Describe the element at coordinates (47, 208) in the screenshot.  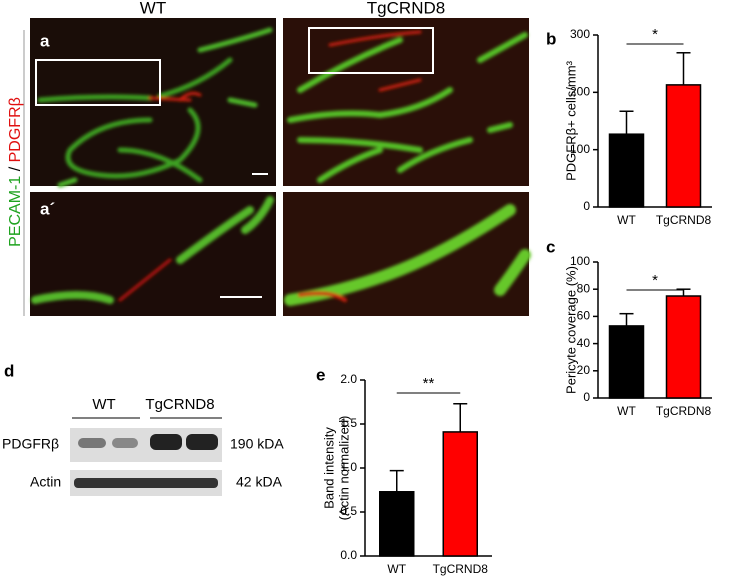
I see `panel-label: a´` at that location.